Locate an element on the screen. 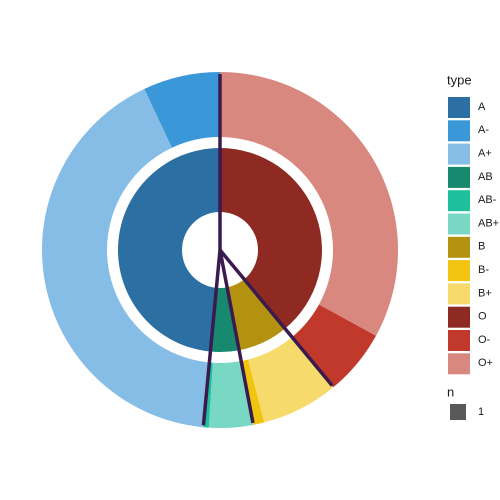  legend-label: B is located at coordinates (481, 247).